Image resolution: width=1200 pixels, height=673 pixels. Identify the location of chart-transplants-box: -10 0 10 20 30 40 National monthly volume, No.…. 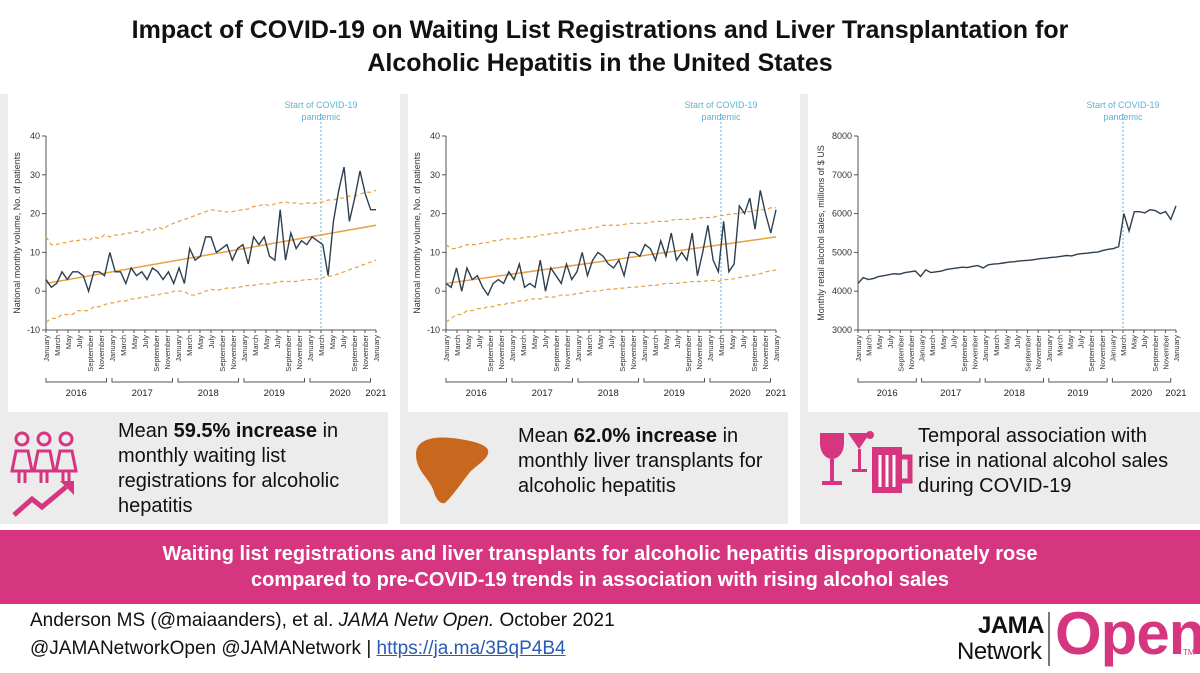
(598, 253).